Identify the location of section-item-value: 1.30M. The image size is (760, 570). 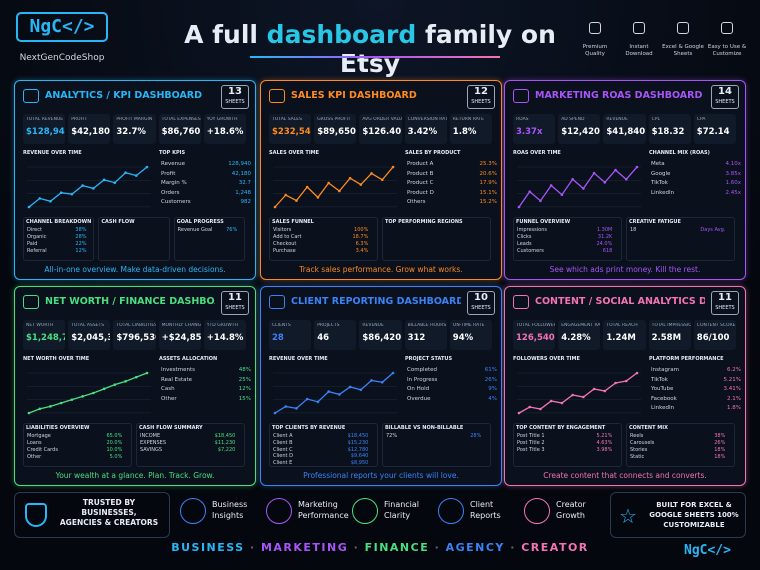
(604, 230).